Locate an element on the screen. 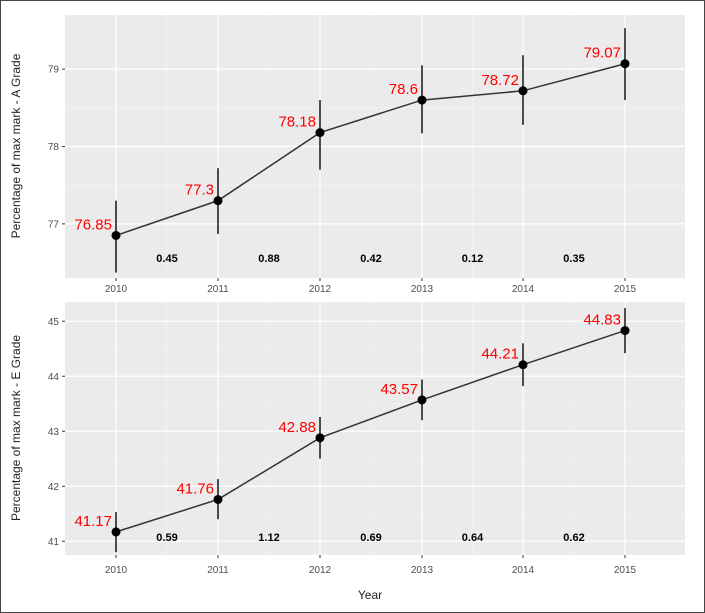 The height and width of the screenshot is (613, 705). data-label: 78.72 is located at coordinates (500, 80).